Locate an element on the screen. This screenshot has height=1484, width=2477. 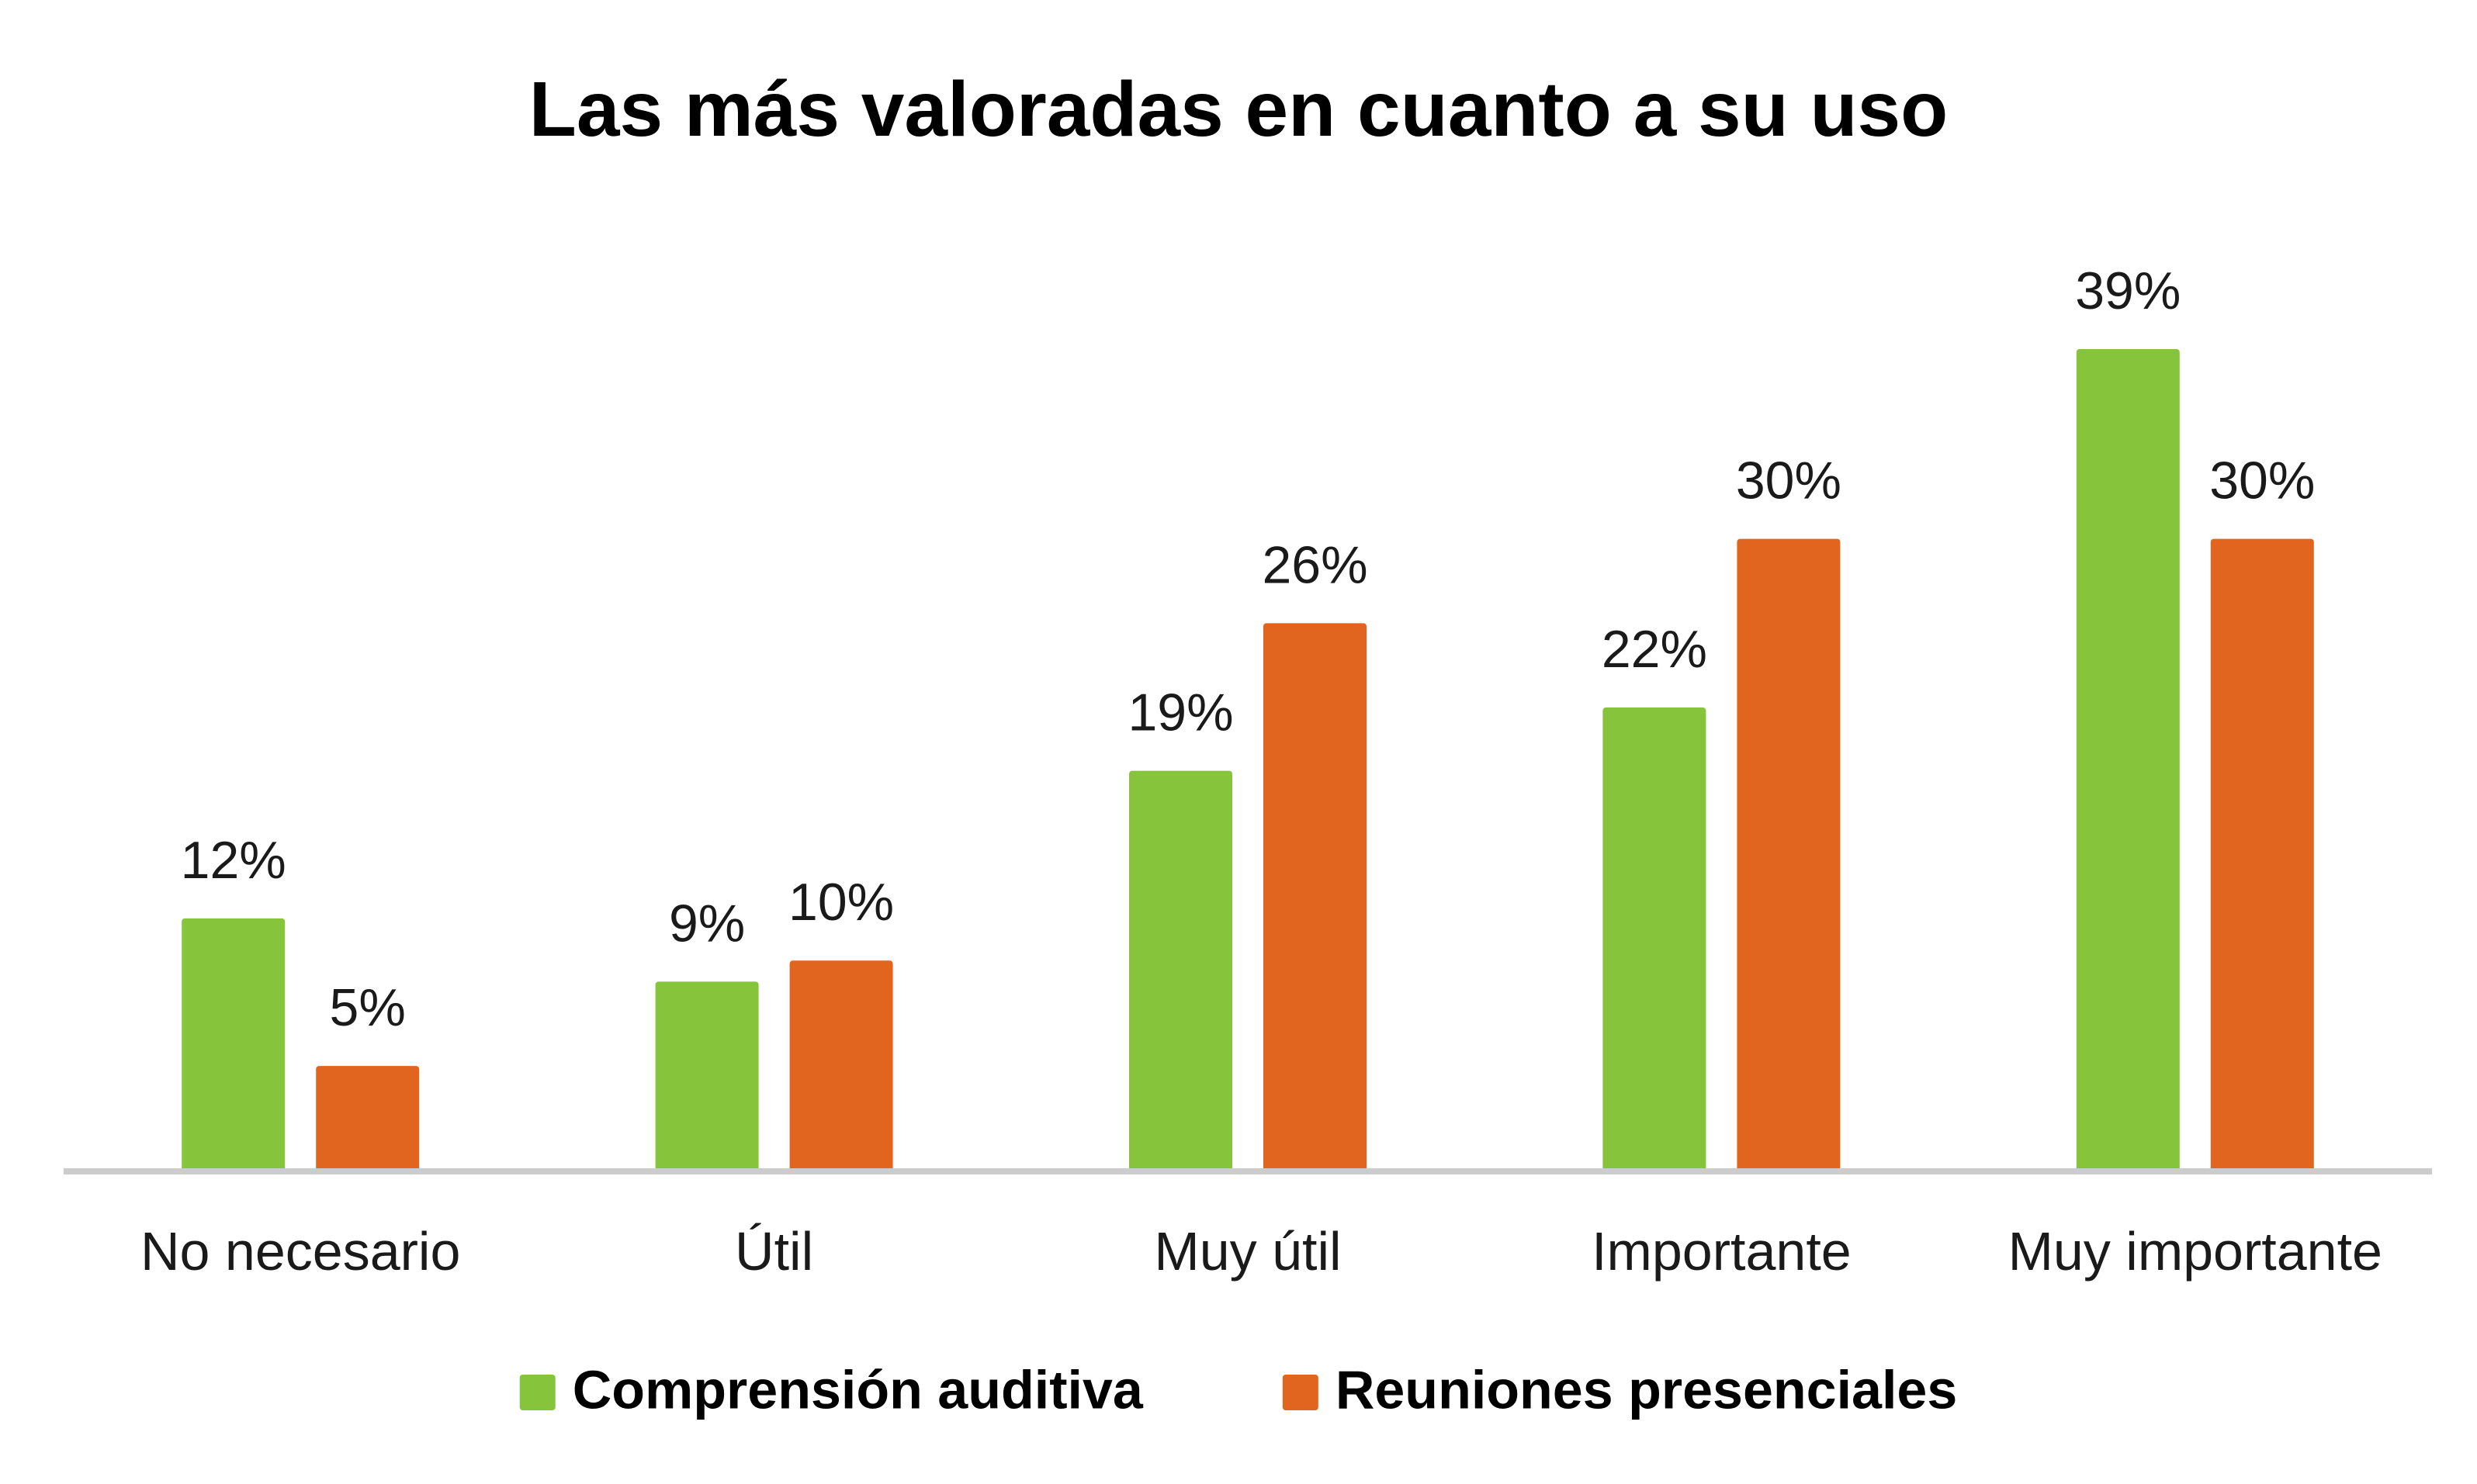
x-tick-label: No necesario is located at coordinates (300, 1251).